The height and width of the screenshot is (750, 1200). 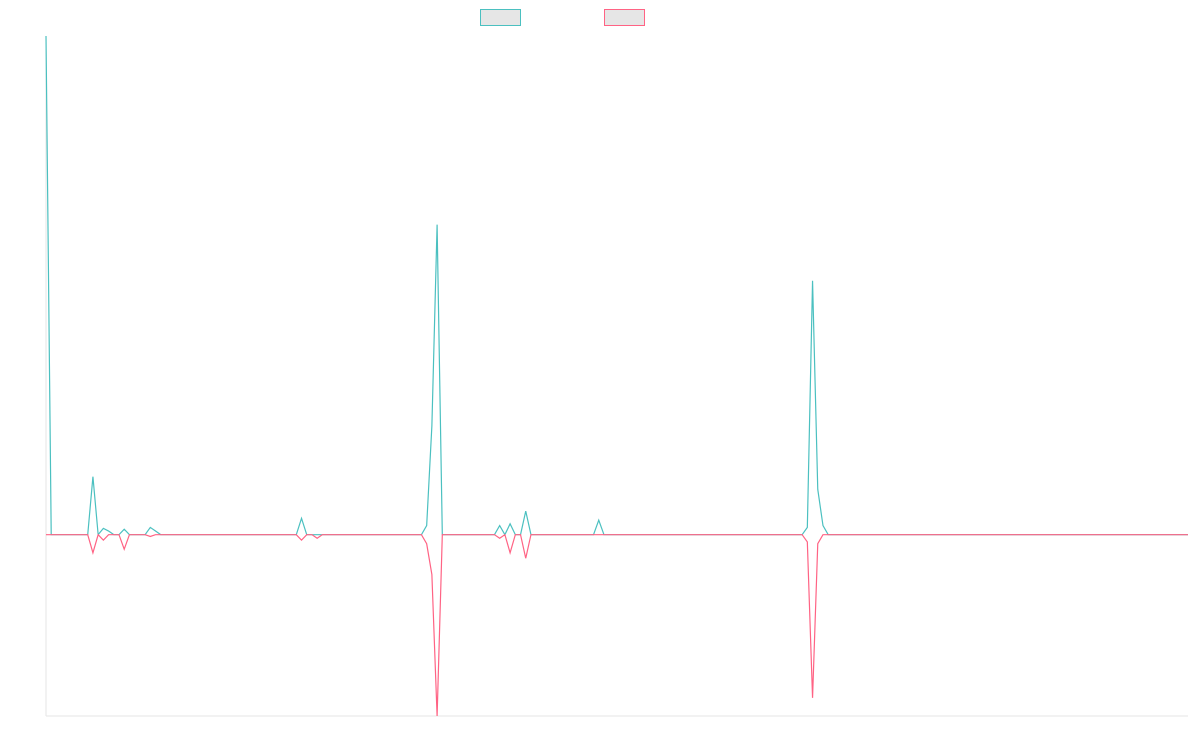 I want to click on legend, so click(x=562, y=17).